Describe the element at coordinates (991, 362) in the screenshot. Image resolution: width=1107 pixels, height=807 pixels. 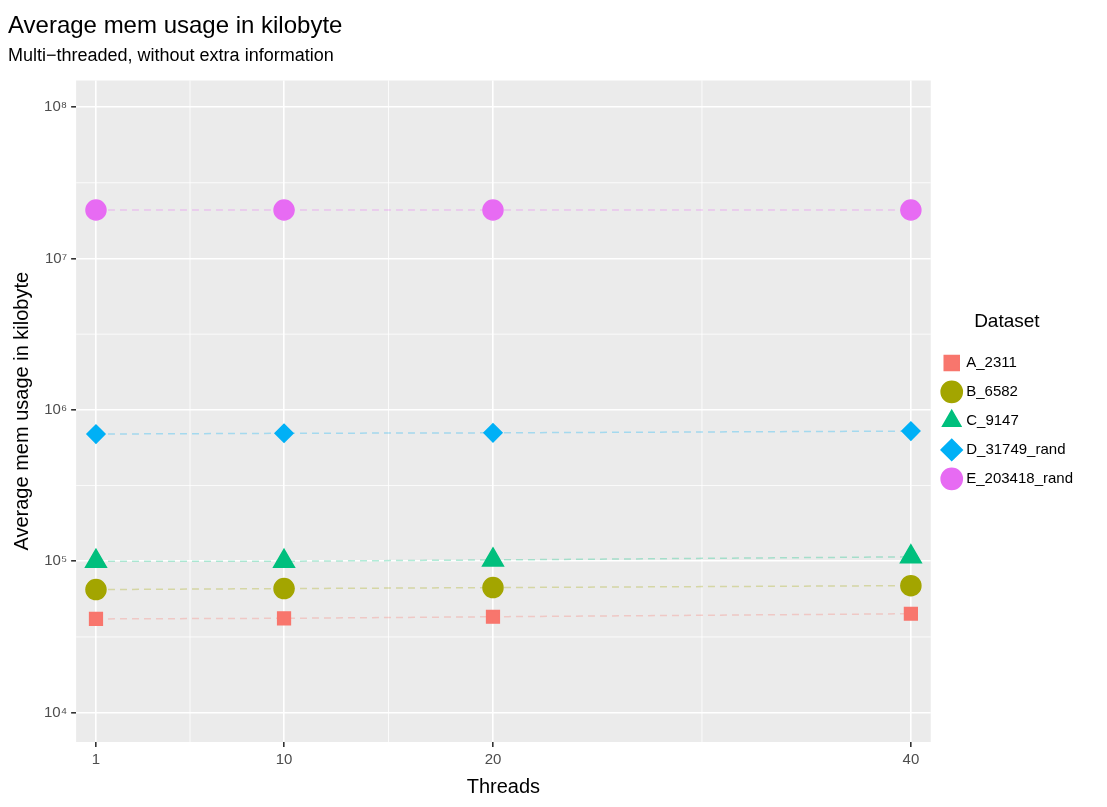
I see `legend-label: A_2311` at that location.